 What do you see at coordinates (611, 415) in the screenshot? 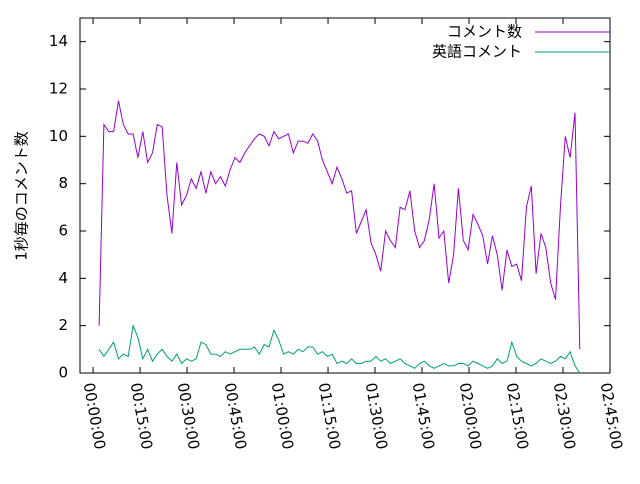
I see `x-tick-label: 02:45:00` at bounding box center [611, 415].